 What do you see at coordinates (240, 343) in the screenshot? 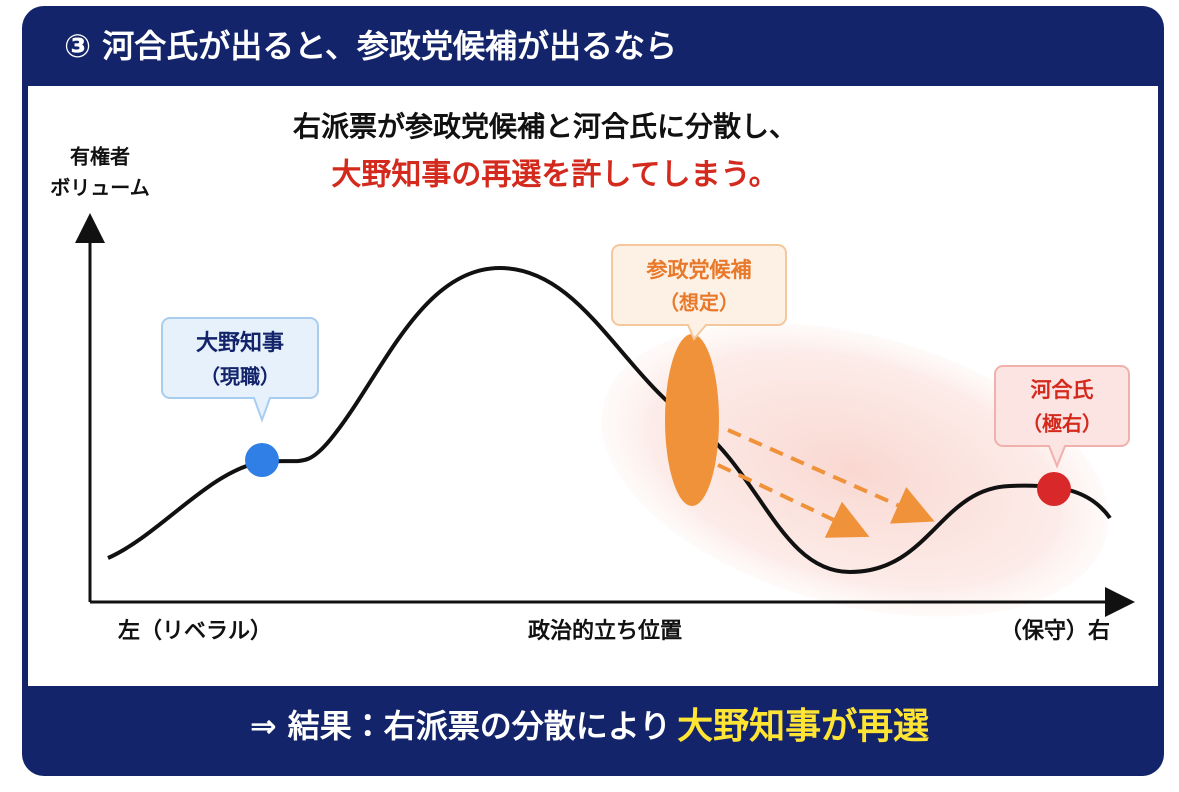
I see `callout-name: 大野知事` at bounding box center [240, 343].